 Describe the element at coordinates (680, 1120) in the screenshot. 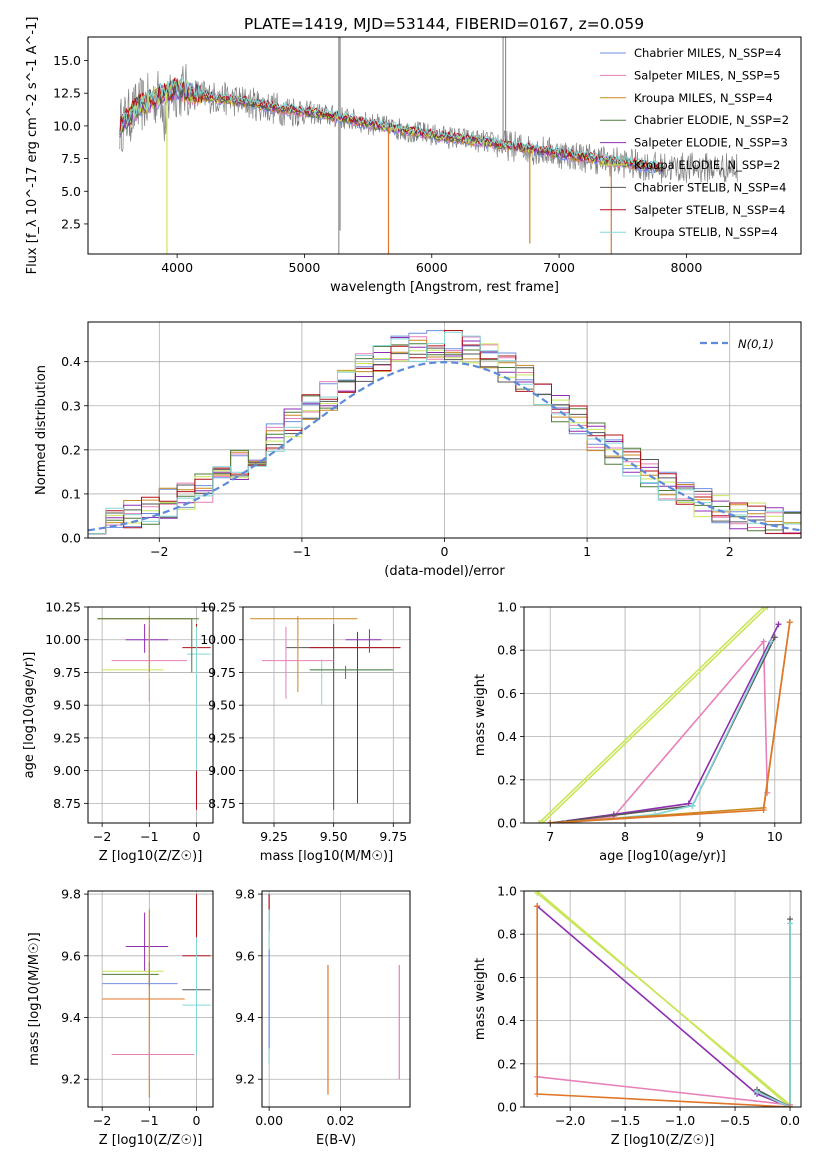

I see `x-tick-label: −1.0` at that location.